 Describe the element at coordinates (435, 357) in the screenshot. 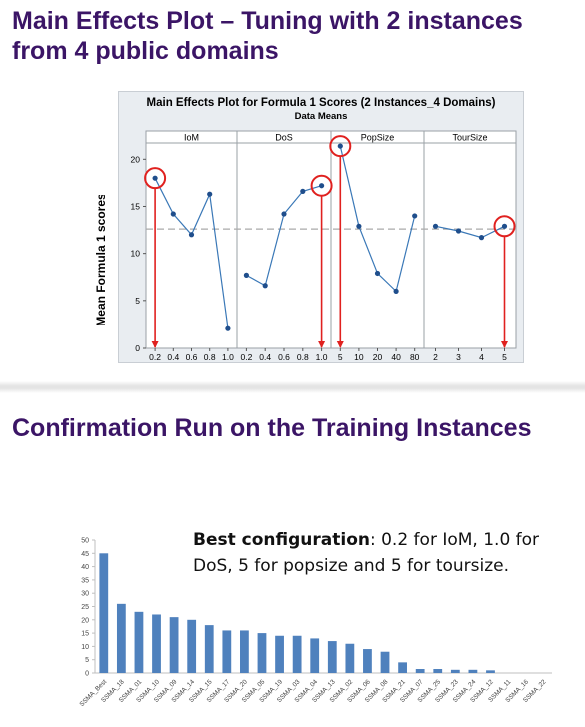

I see `x-tick-label: 2` at that location.